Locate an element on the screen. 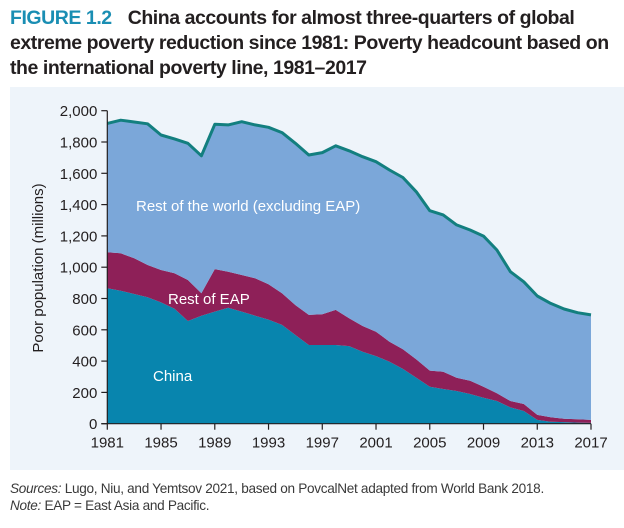  y-tick-label: 2,000 is located at coordinates (79, 111).